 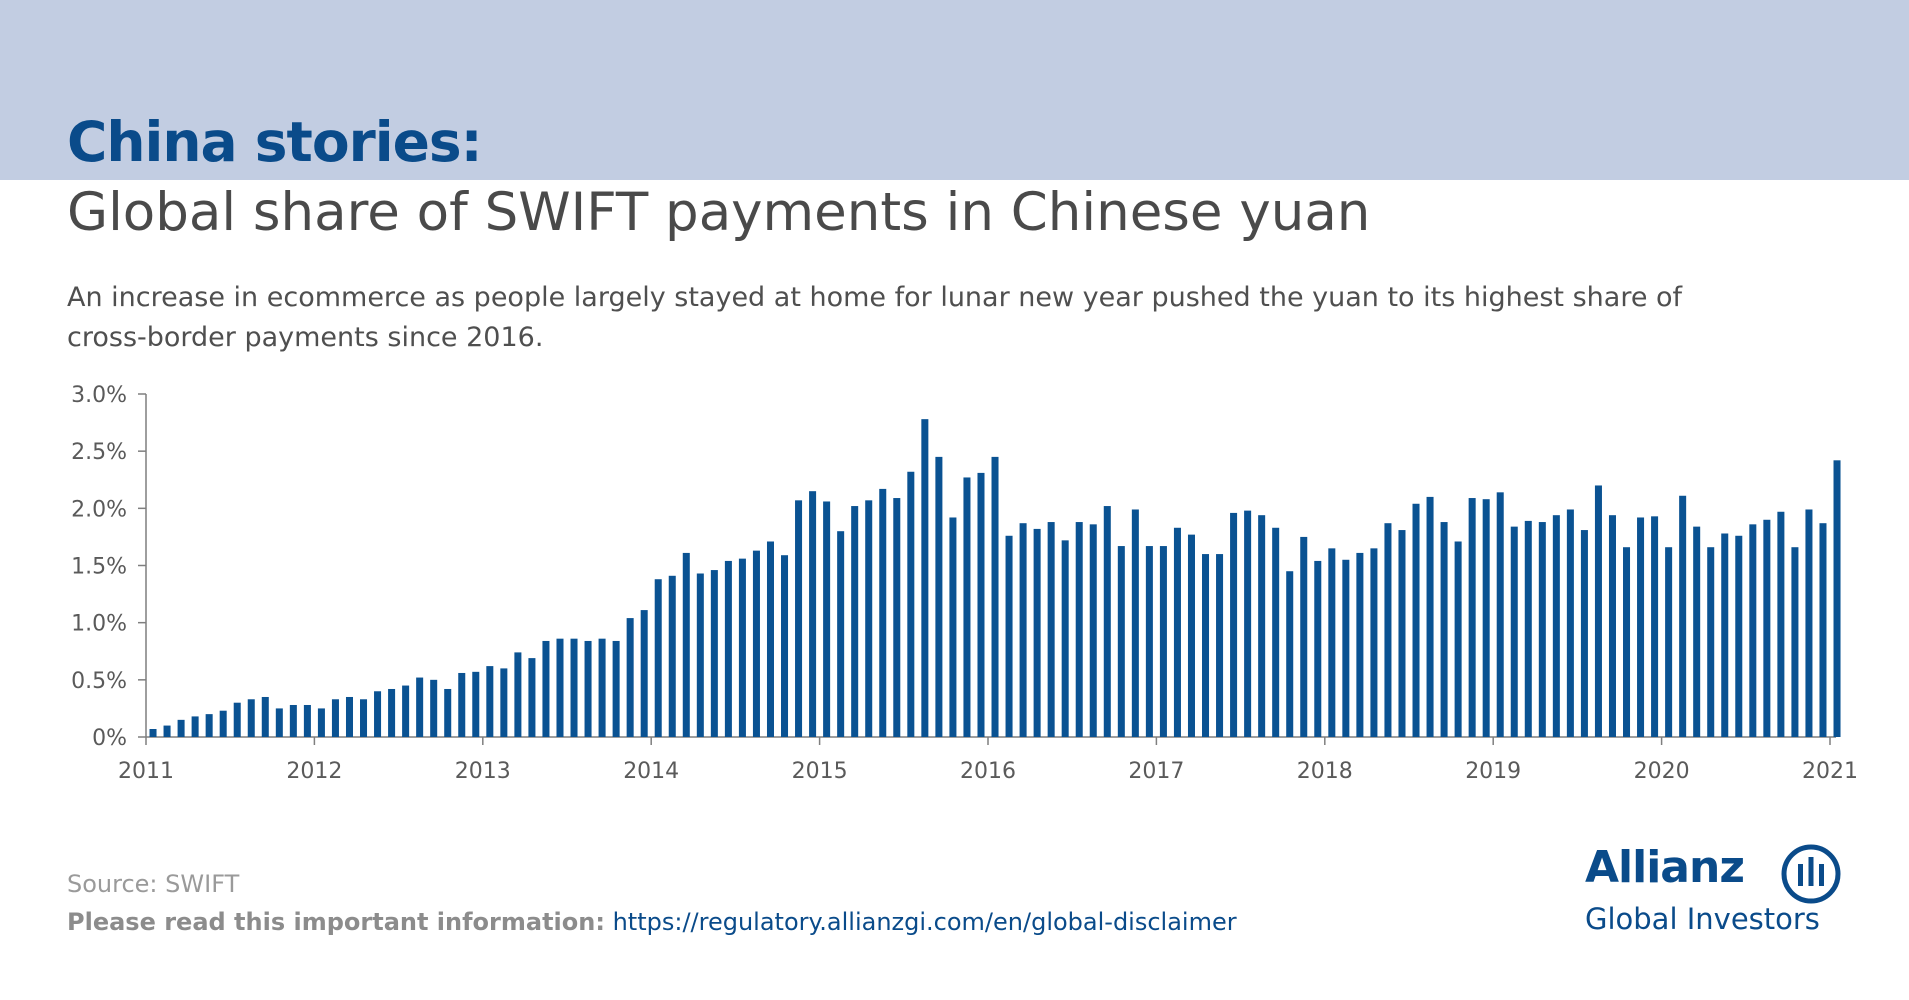 I want to click on x-tick-label: 2015, so click(x=820, y=771).